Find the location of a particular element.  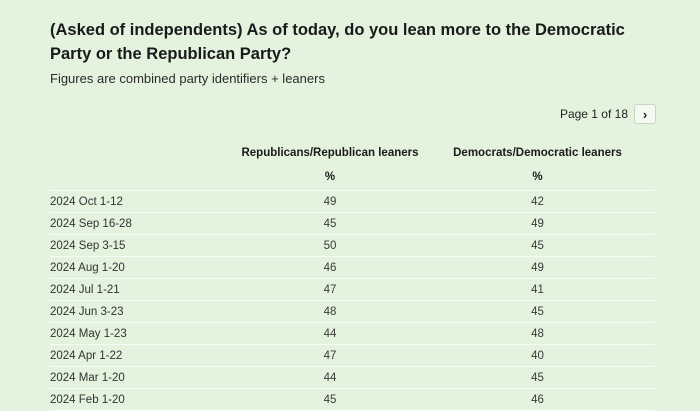

row-date: 2024 Oct 1-12 is located at coordinates (145, 201).